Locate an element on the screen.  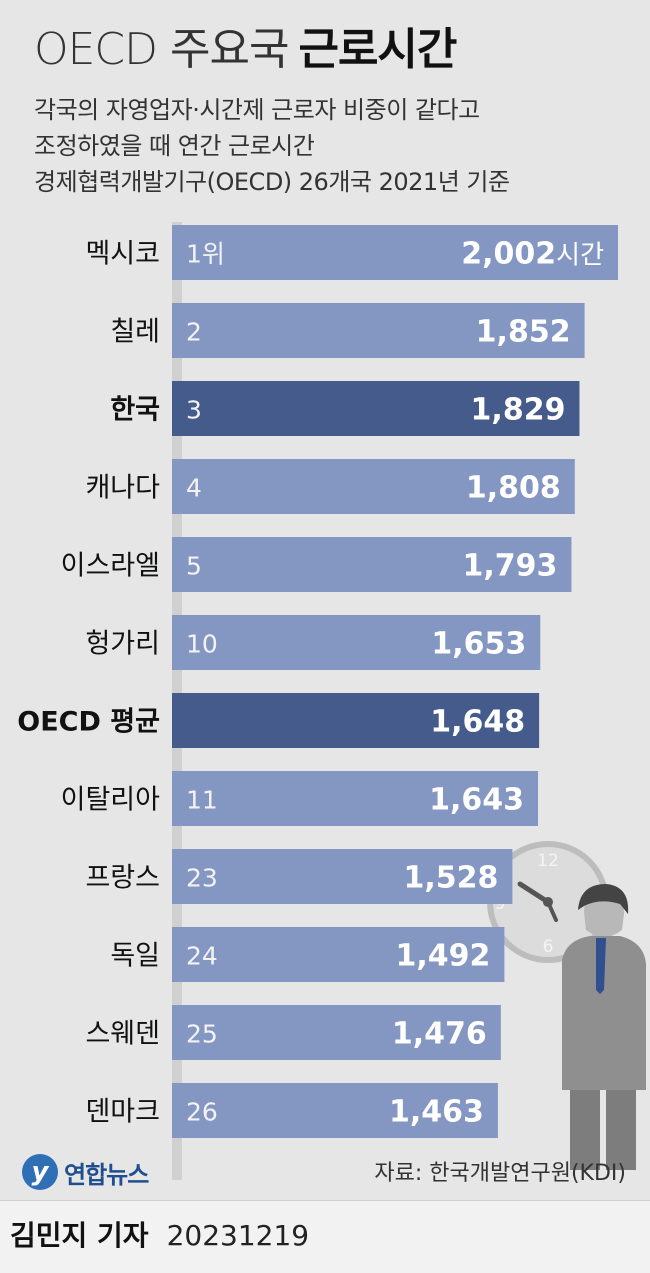
value-number: 1,829 is located at coordinates (518, 410).